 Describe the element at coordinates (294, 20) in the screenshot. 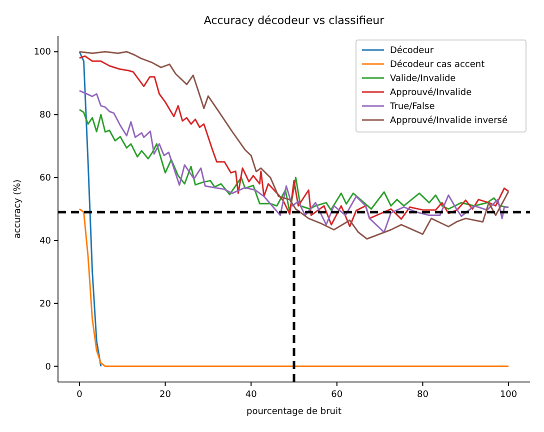

I see `chart-title: Accuracy décodeur vs classifieur` at that location.